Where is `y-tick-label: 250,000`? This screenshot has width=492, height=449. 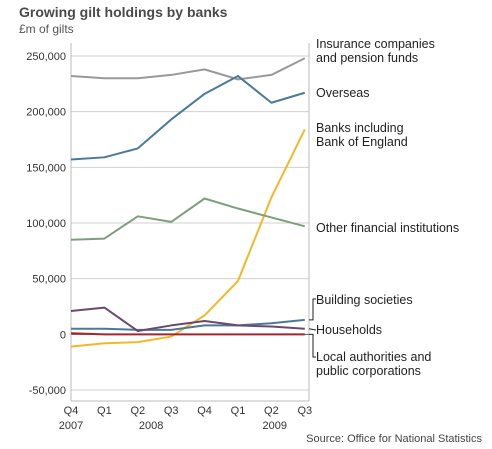
y-tick-label: 250,000 is located at coordinates (46, 57).